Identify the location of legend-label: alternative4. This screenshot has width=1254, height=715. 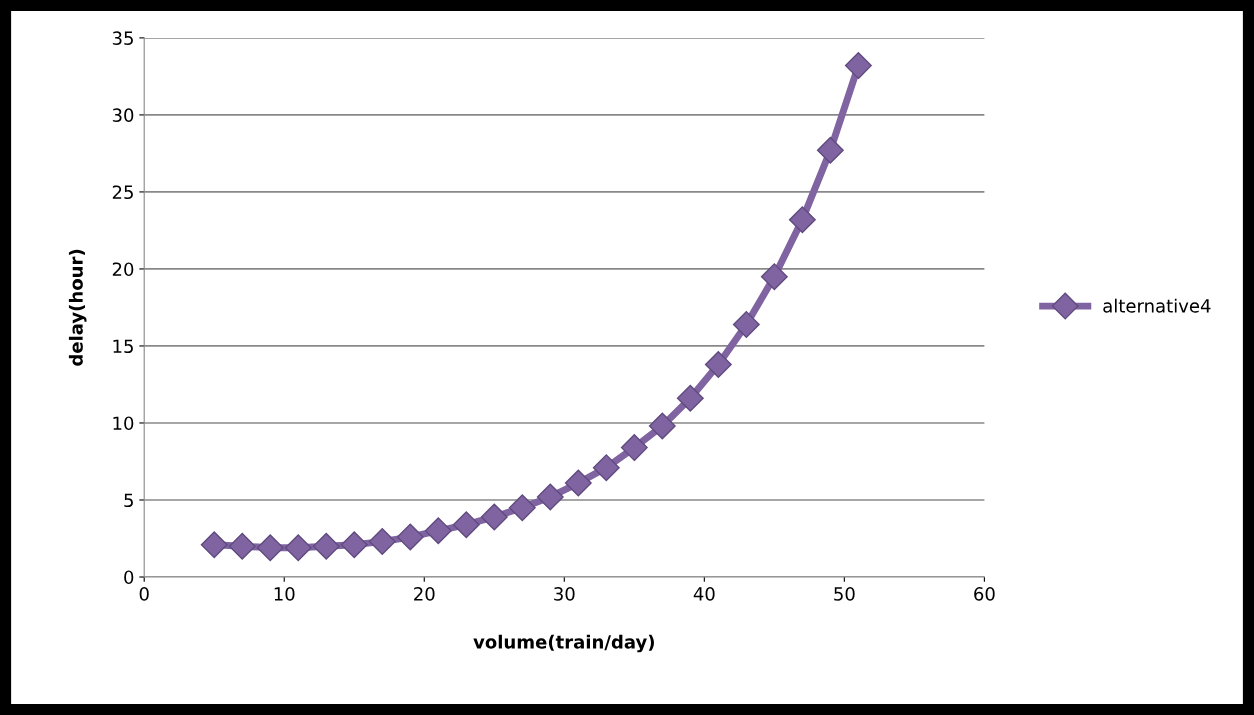
(1157, 305).